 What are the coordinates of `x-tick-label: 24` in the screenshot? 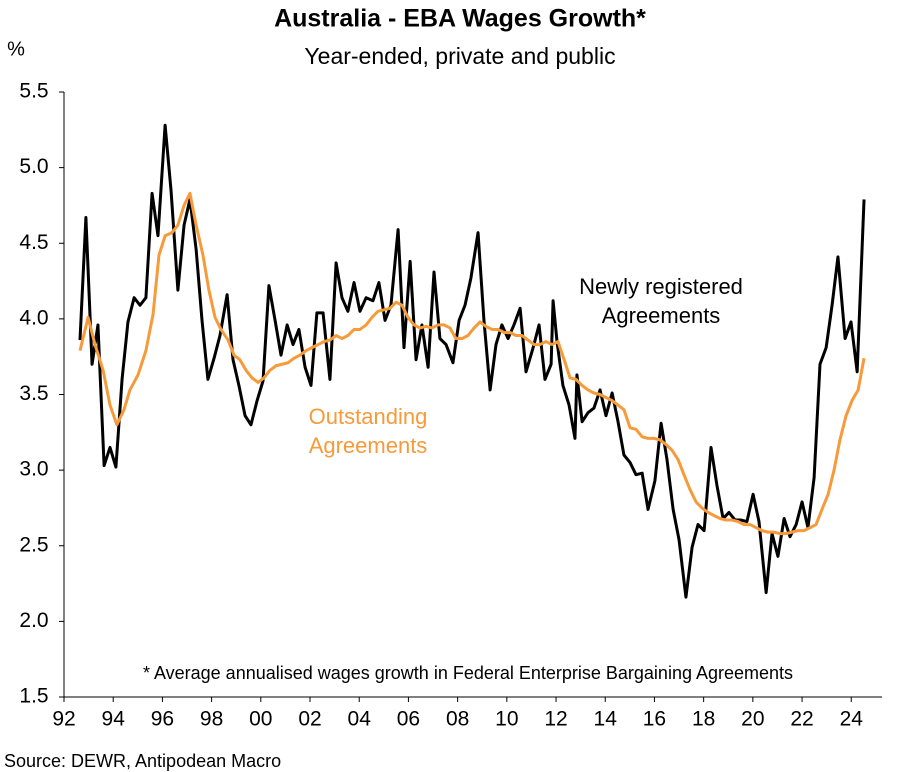 It's located at (852, 719).